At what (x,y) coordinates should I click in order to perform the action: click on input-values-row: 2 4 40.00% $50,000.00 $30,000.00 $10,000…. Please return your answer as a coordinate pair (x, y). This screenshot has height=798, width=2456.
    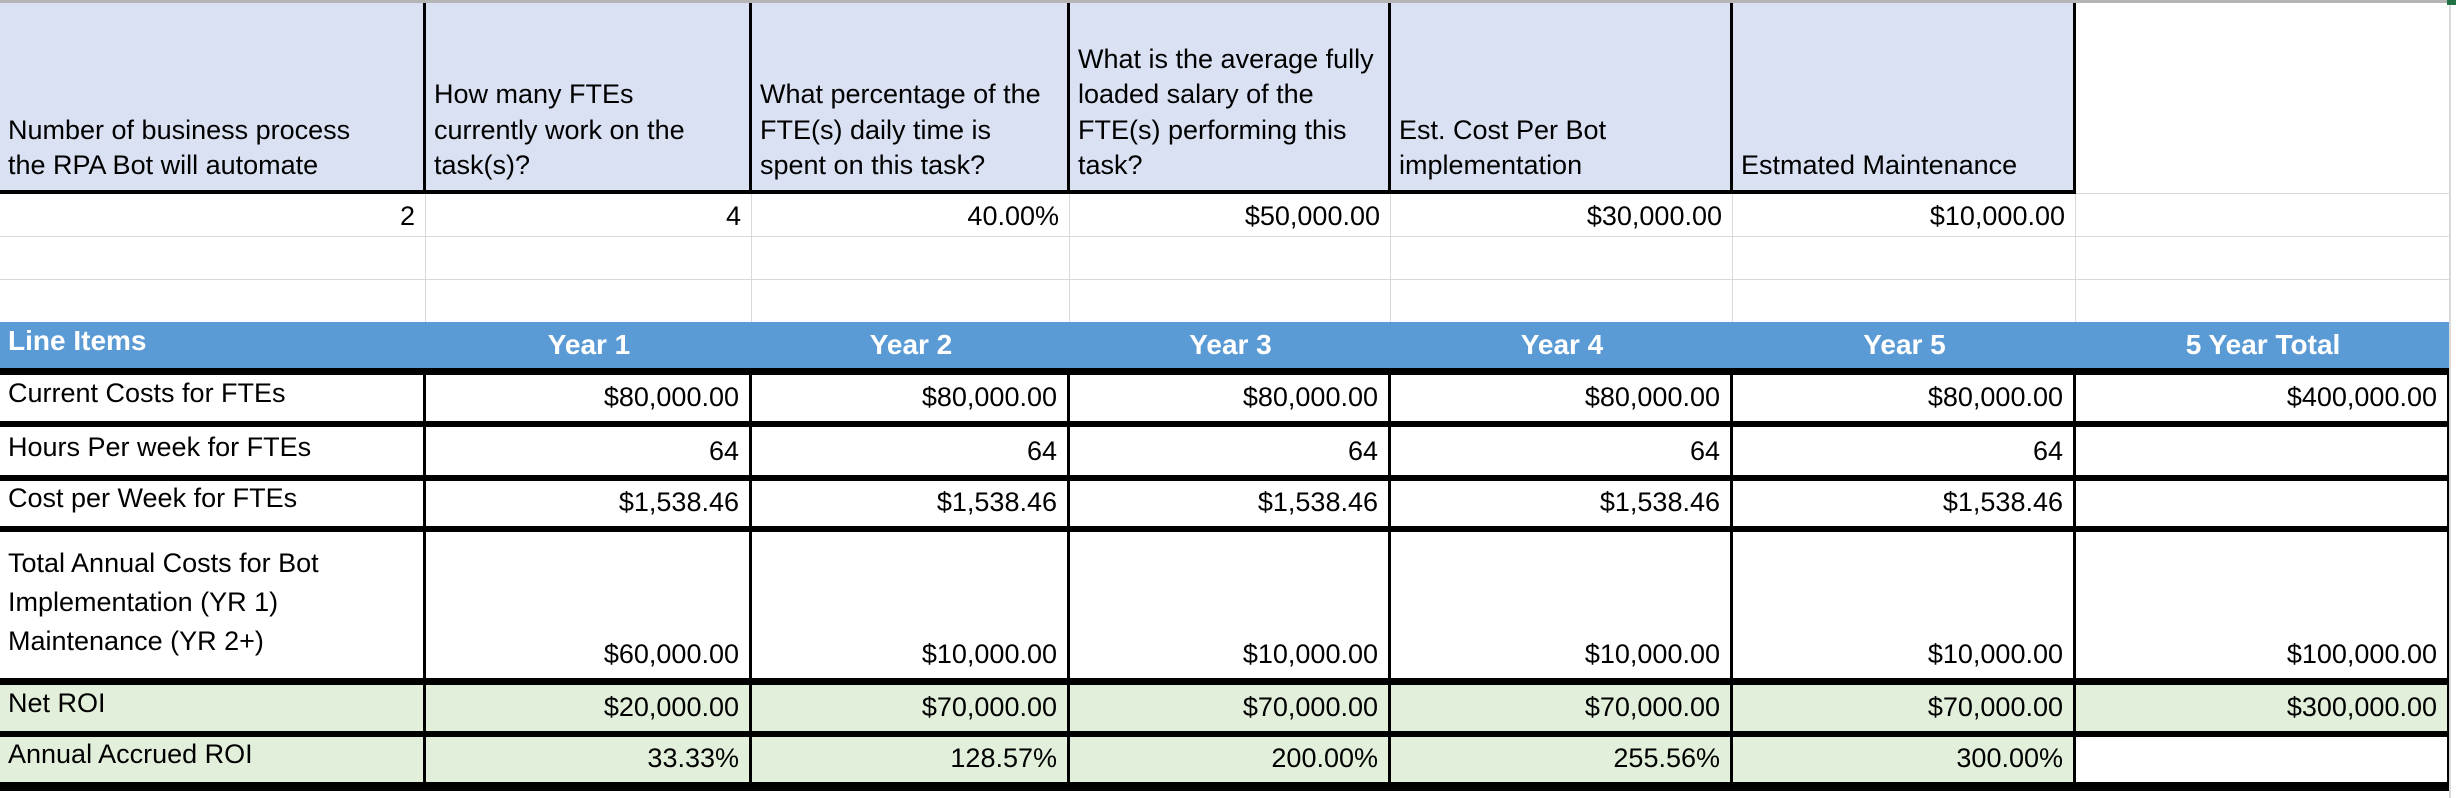
    Looking at the image, I should click on (1225, 215).